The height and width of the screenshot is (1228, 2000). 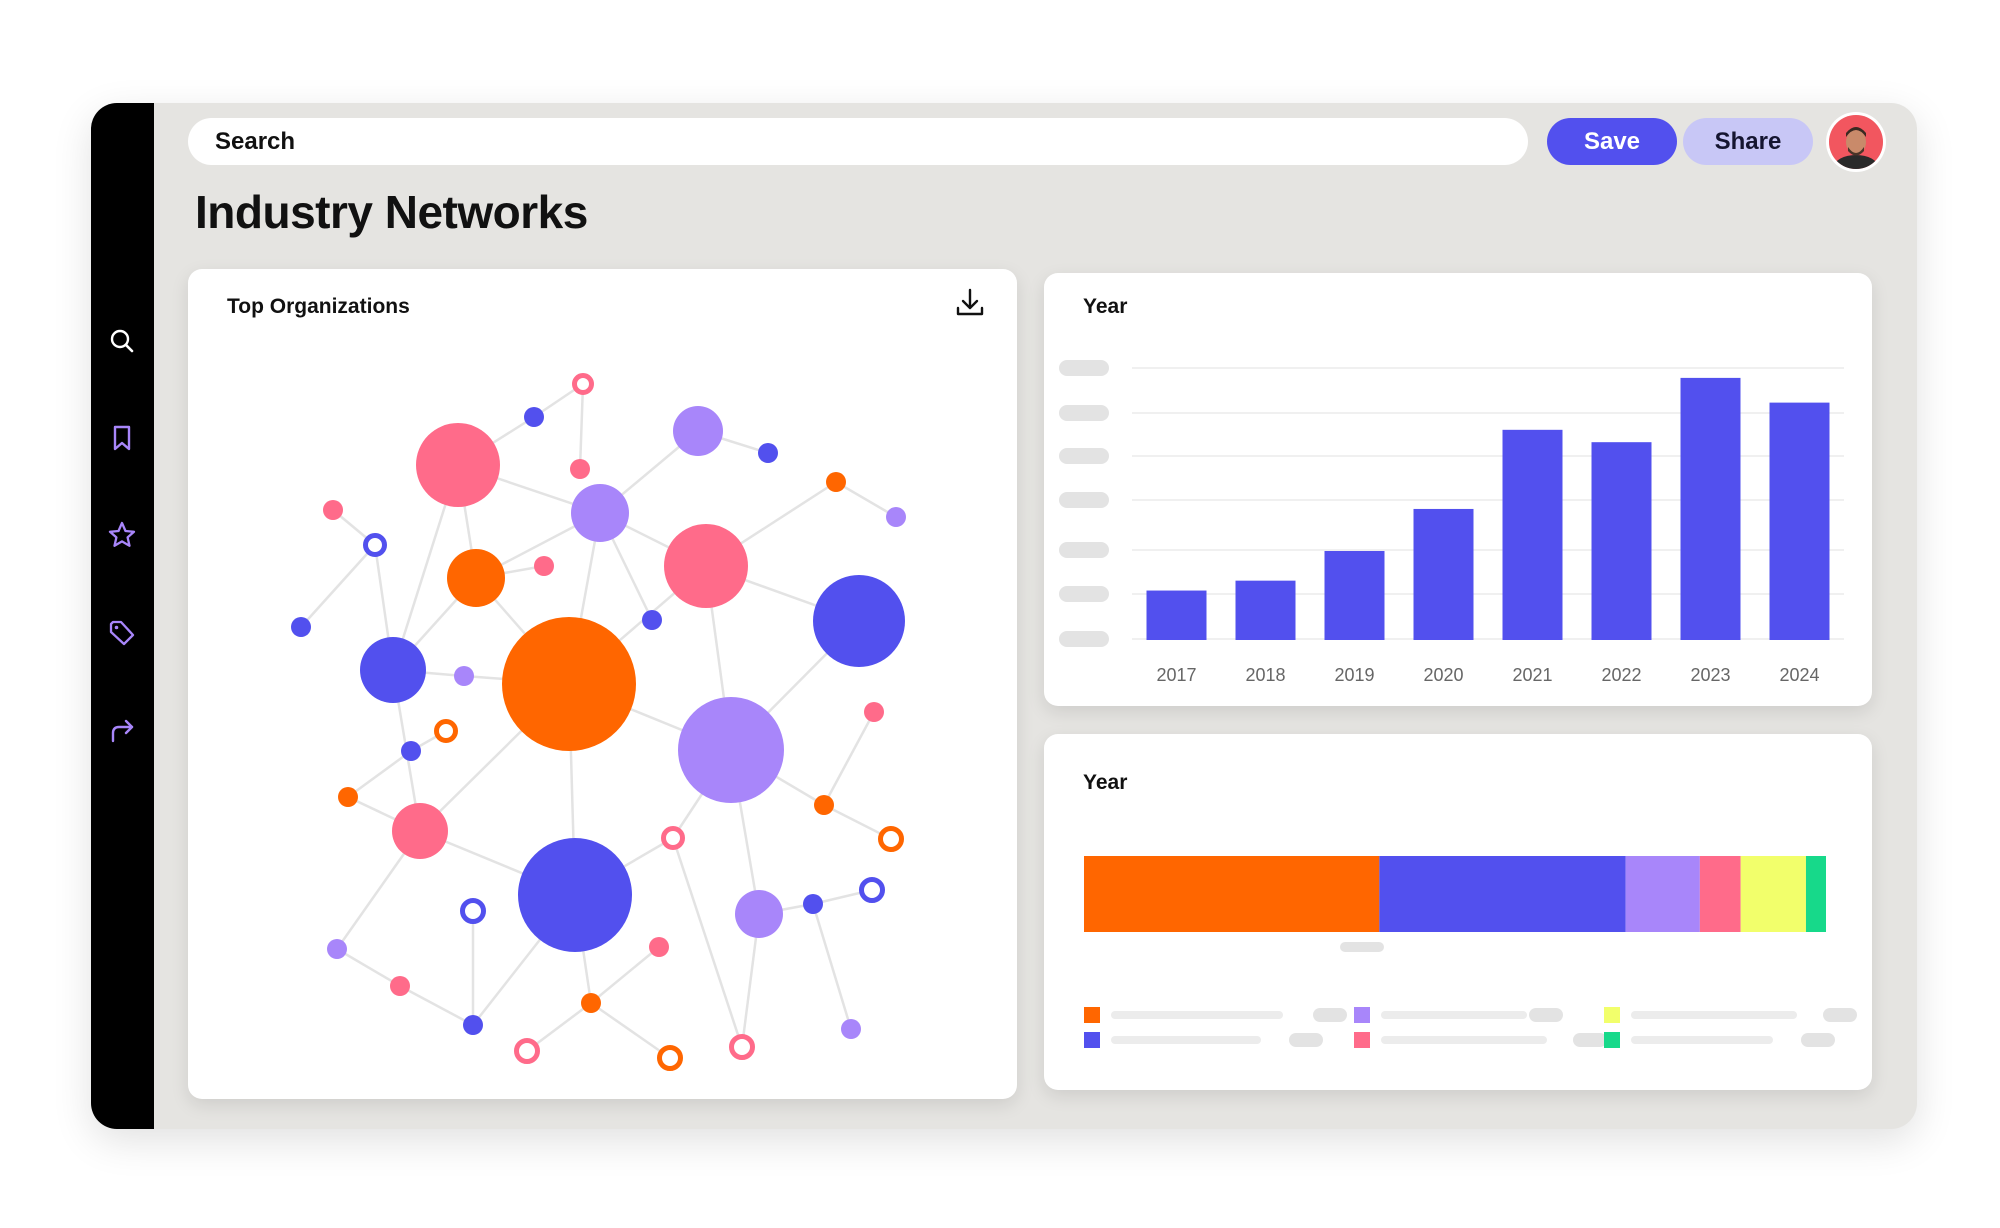 I want to click on share-forward-icon, so click(x=122, y=730).